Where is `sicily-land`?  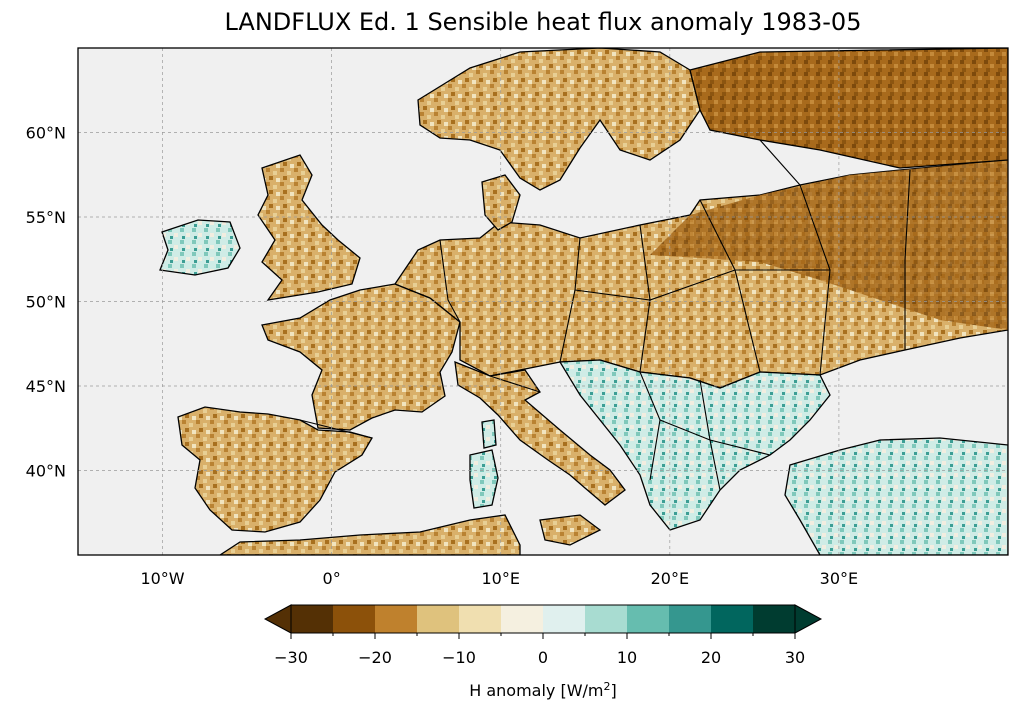 sicily-land is located at coordinates (570, 530).